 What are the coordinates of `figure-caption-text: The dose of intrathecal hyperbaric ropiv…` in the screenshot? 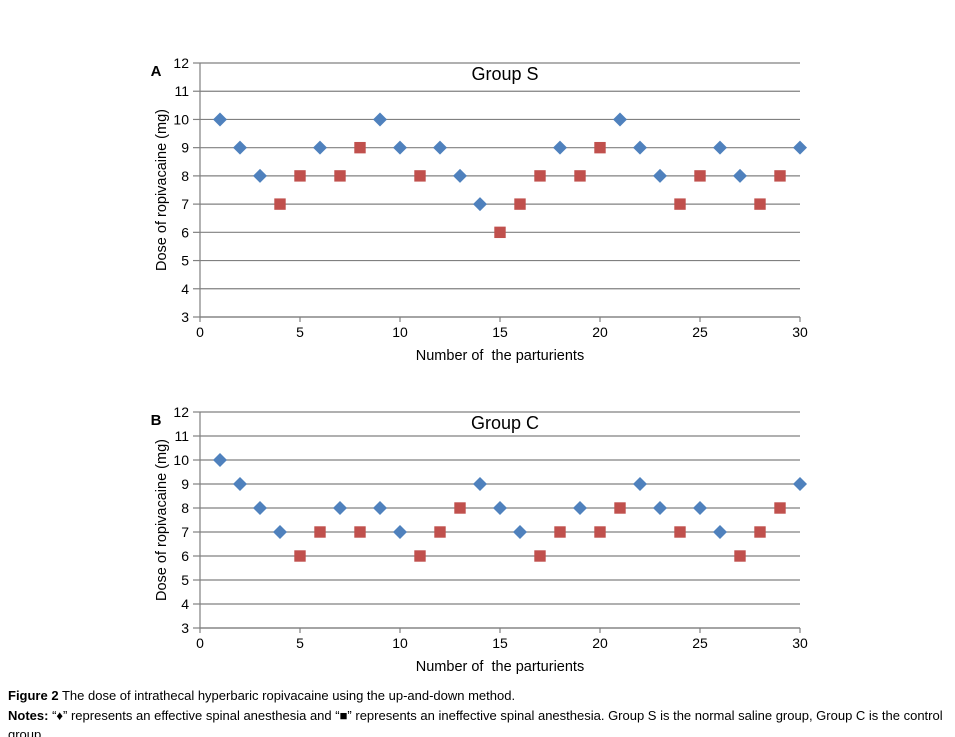 It's located at (288, 695).